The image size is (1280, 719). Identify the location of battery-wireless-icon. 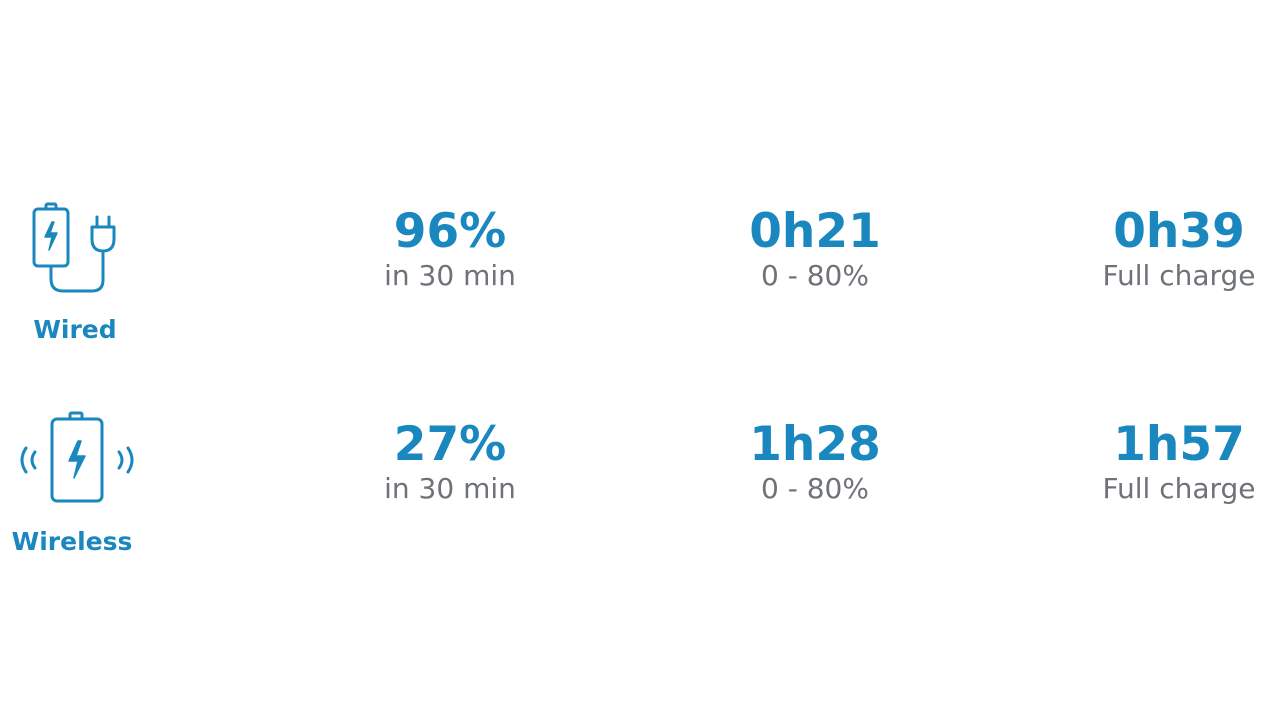
(77, 457).